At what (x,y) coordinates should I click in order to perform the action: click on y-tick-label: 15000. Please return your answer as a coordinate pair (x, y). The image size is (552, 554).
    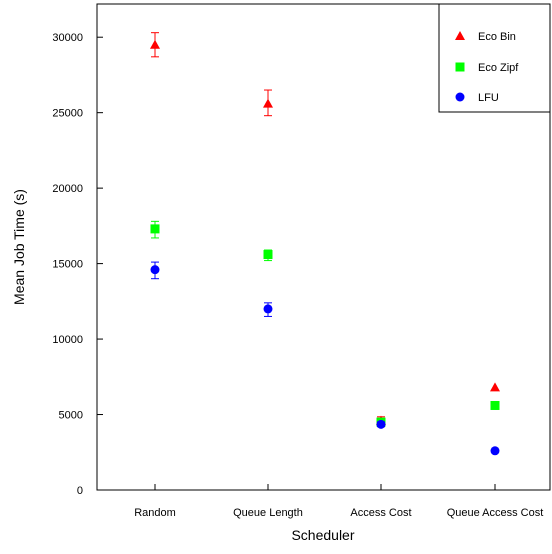
    Looking at the image, I should click on (67, 265).